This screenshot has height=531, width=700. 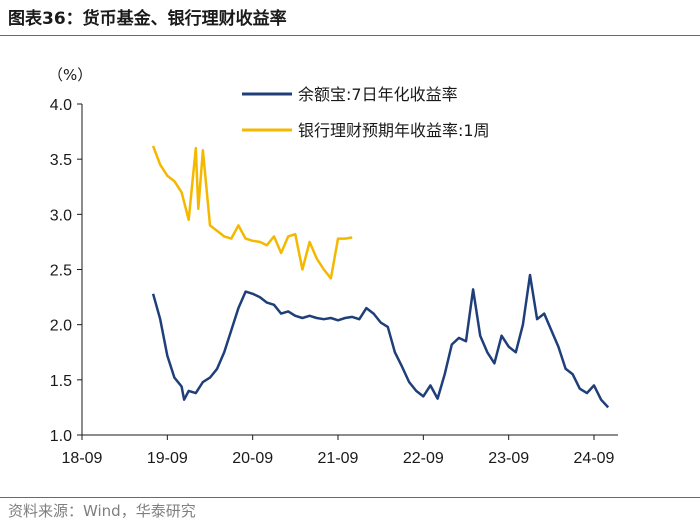 I want to click on y-tick-label: 2.5, so click(x=61, y=271).